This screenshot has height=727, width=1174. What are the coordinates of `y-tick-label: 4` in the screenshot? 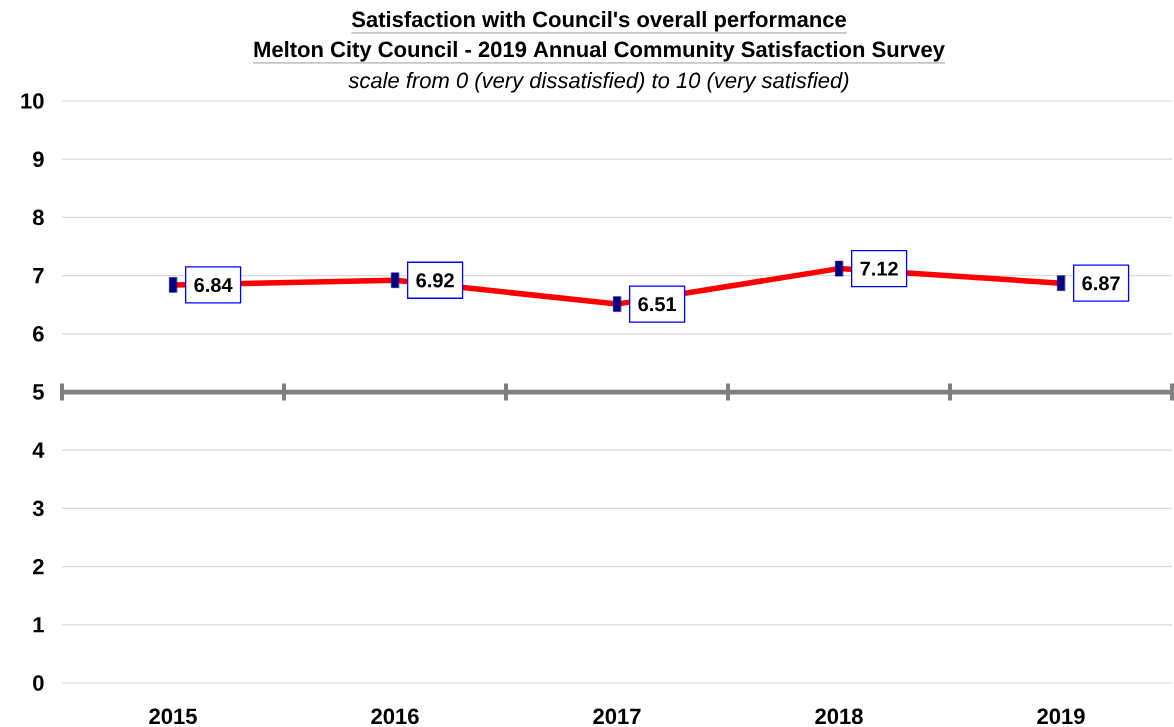 It's located at (38, 450).